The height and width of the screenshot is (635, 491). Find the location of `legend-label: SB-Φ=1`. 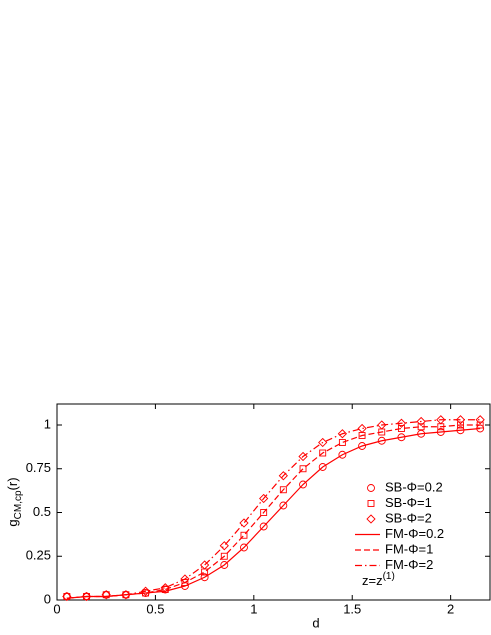

legend-label: SB-Φ=1 is located at coordinates (408, 502).